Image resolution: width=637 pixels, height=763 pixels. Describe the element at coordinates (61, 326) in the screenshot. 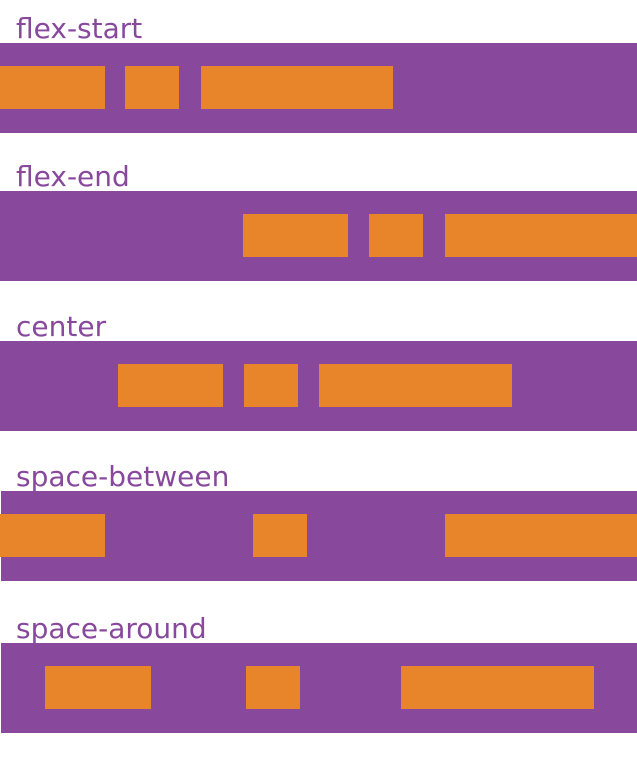

I see `row-label: center` at that location.